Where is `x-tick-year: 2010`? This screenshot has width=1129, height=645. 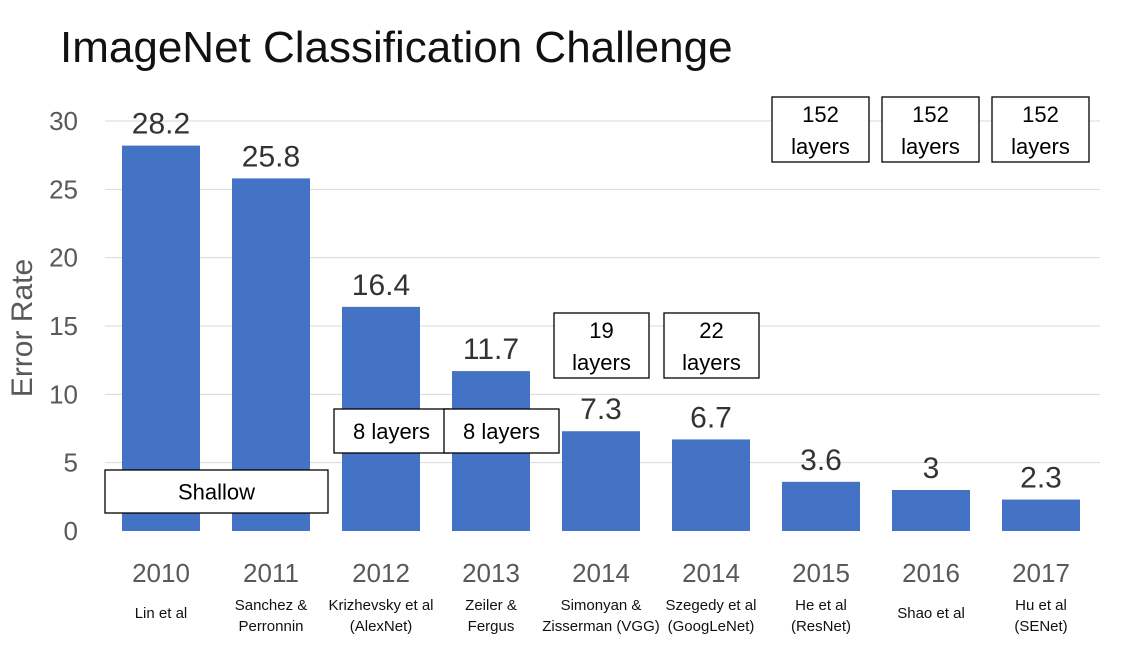 x-tick-year: 2010 is located at coordinates (161, 573).